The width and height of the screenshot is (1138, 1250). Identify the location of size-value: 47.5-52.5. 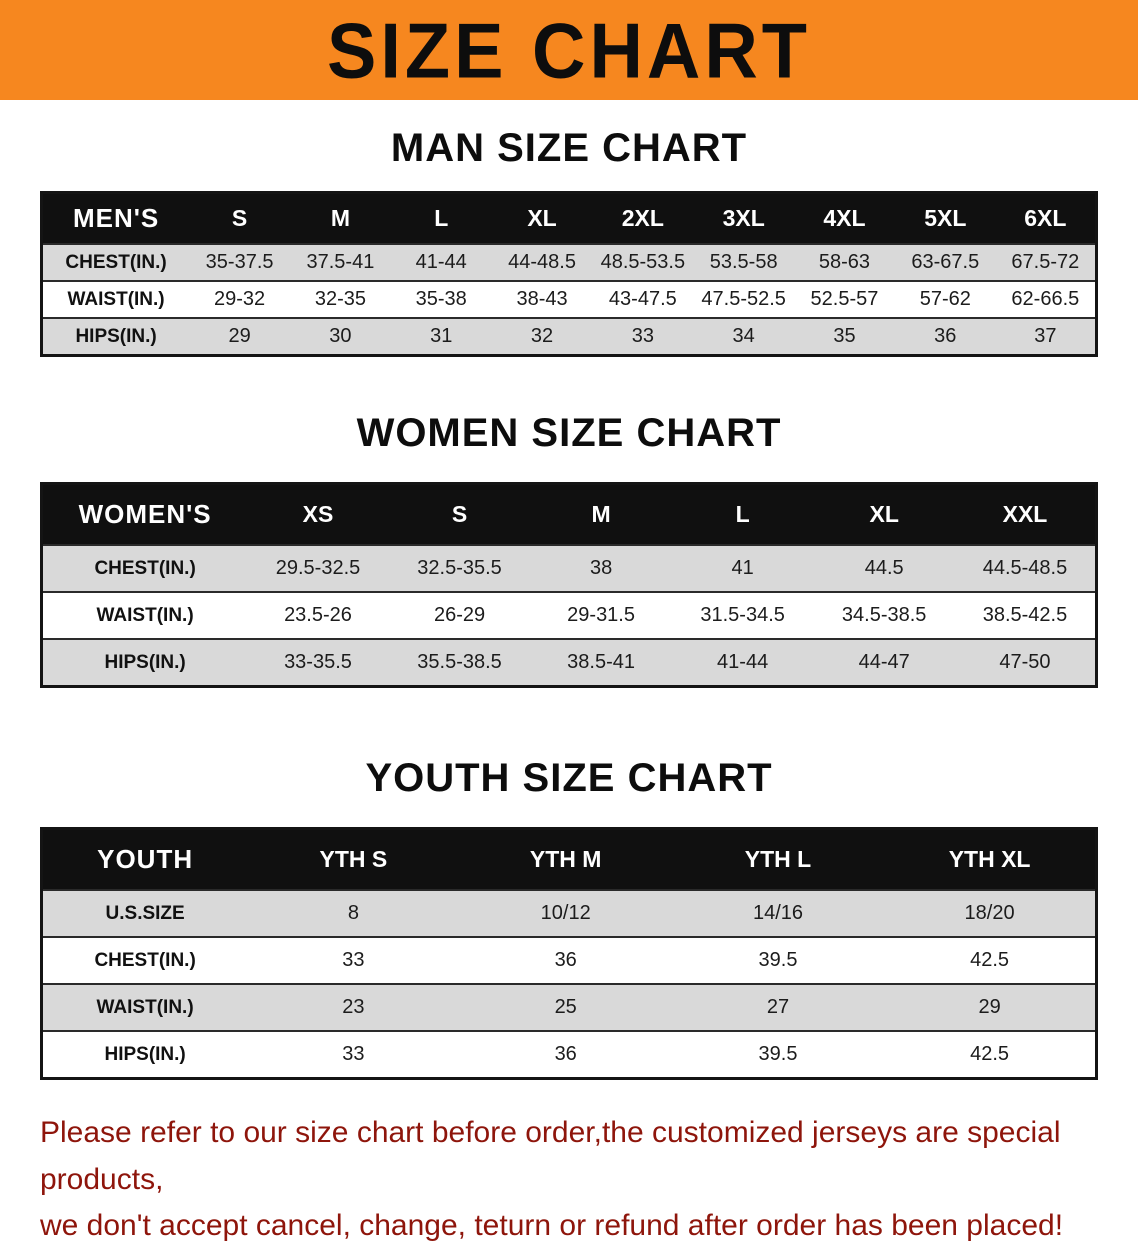
(744, 299).